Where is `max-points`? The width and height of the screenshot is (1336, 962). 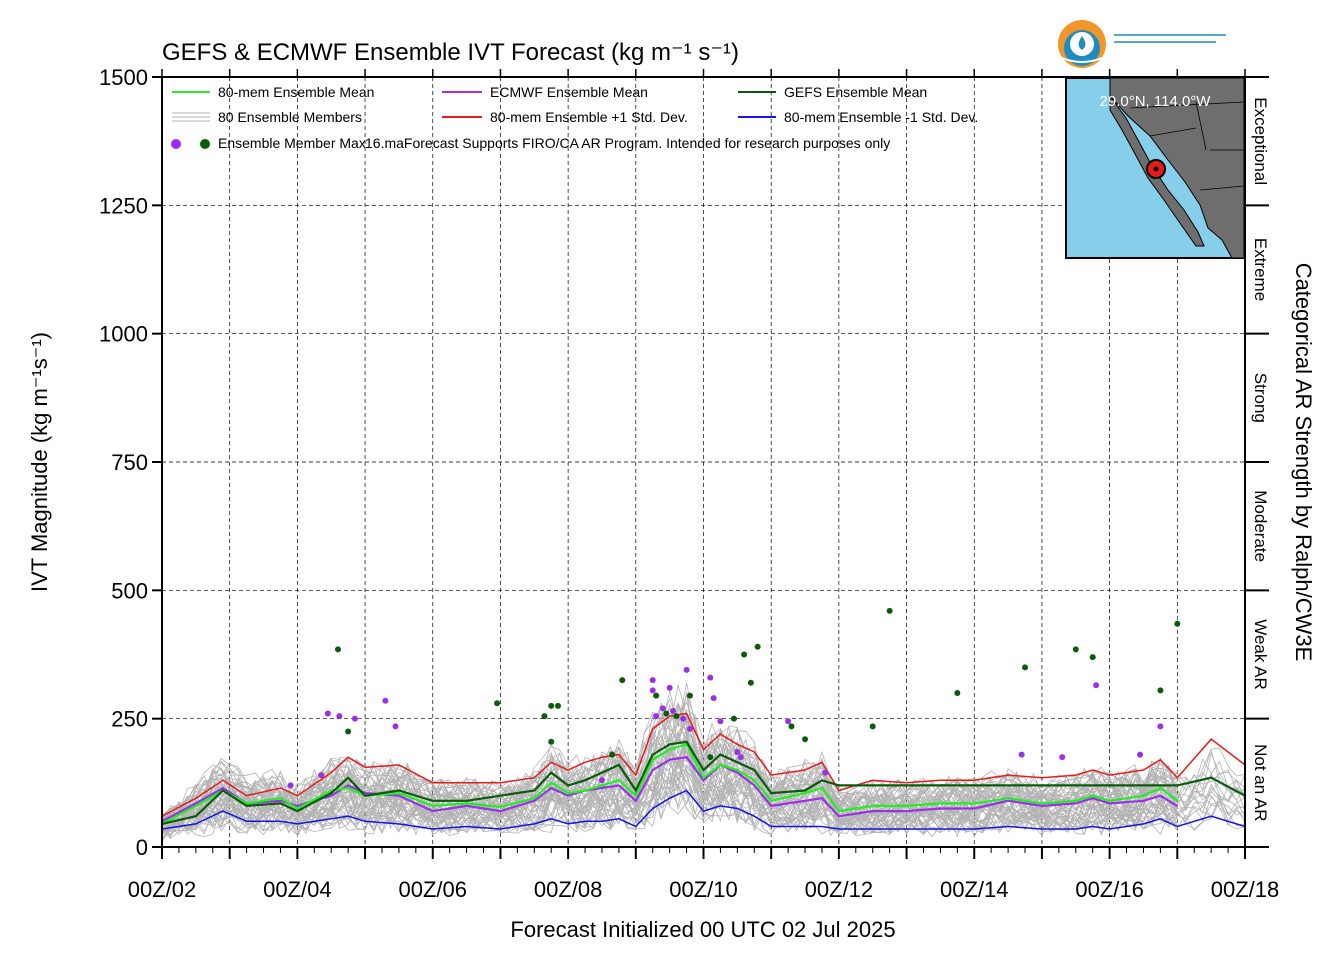 max-points is located at coordinates (734, 698).